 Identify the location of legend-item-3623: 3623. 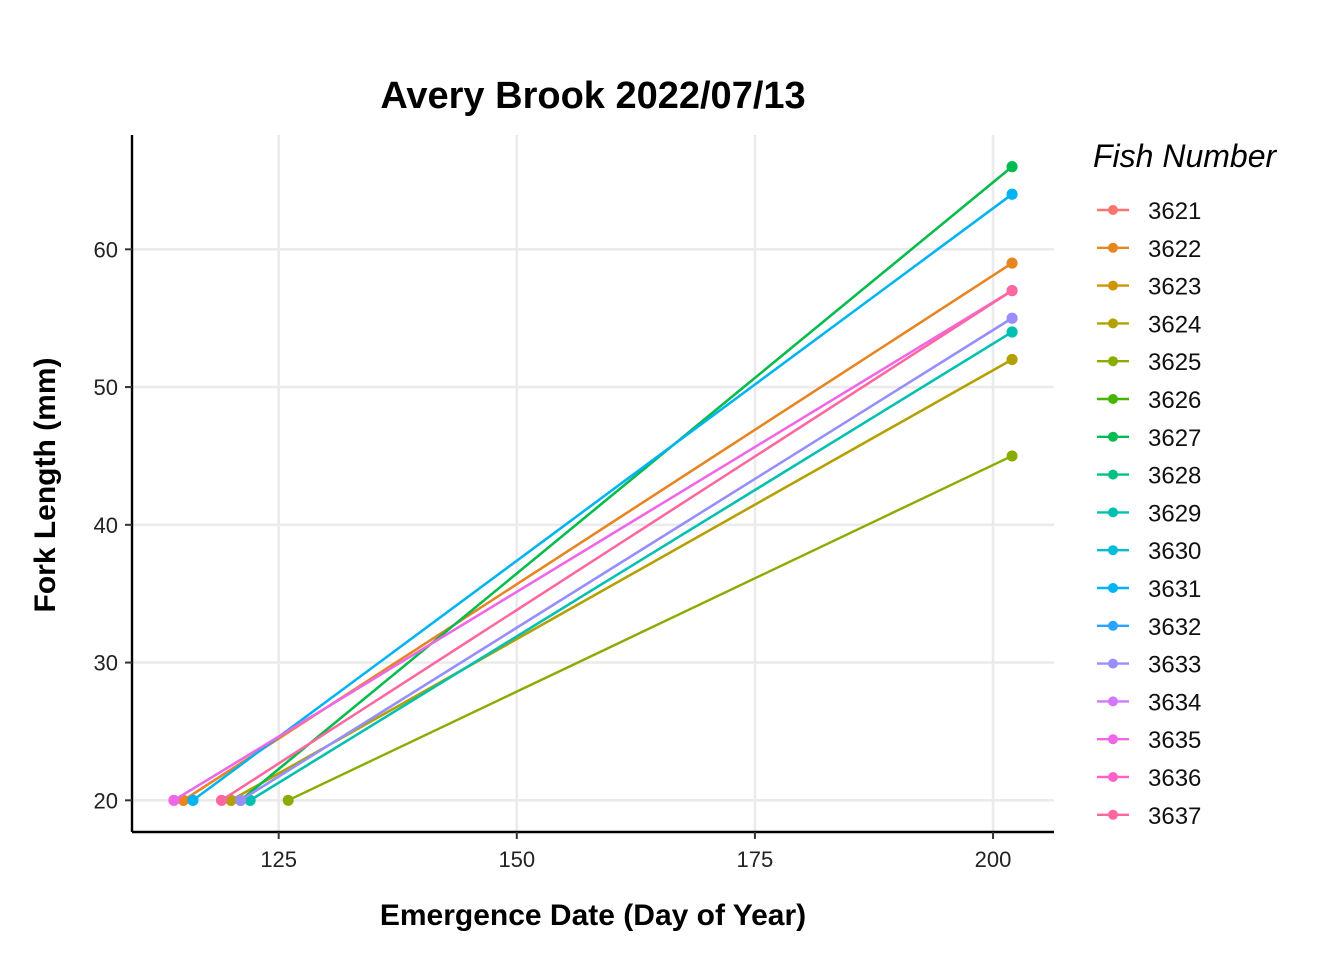
(1149, 287).